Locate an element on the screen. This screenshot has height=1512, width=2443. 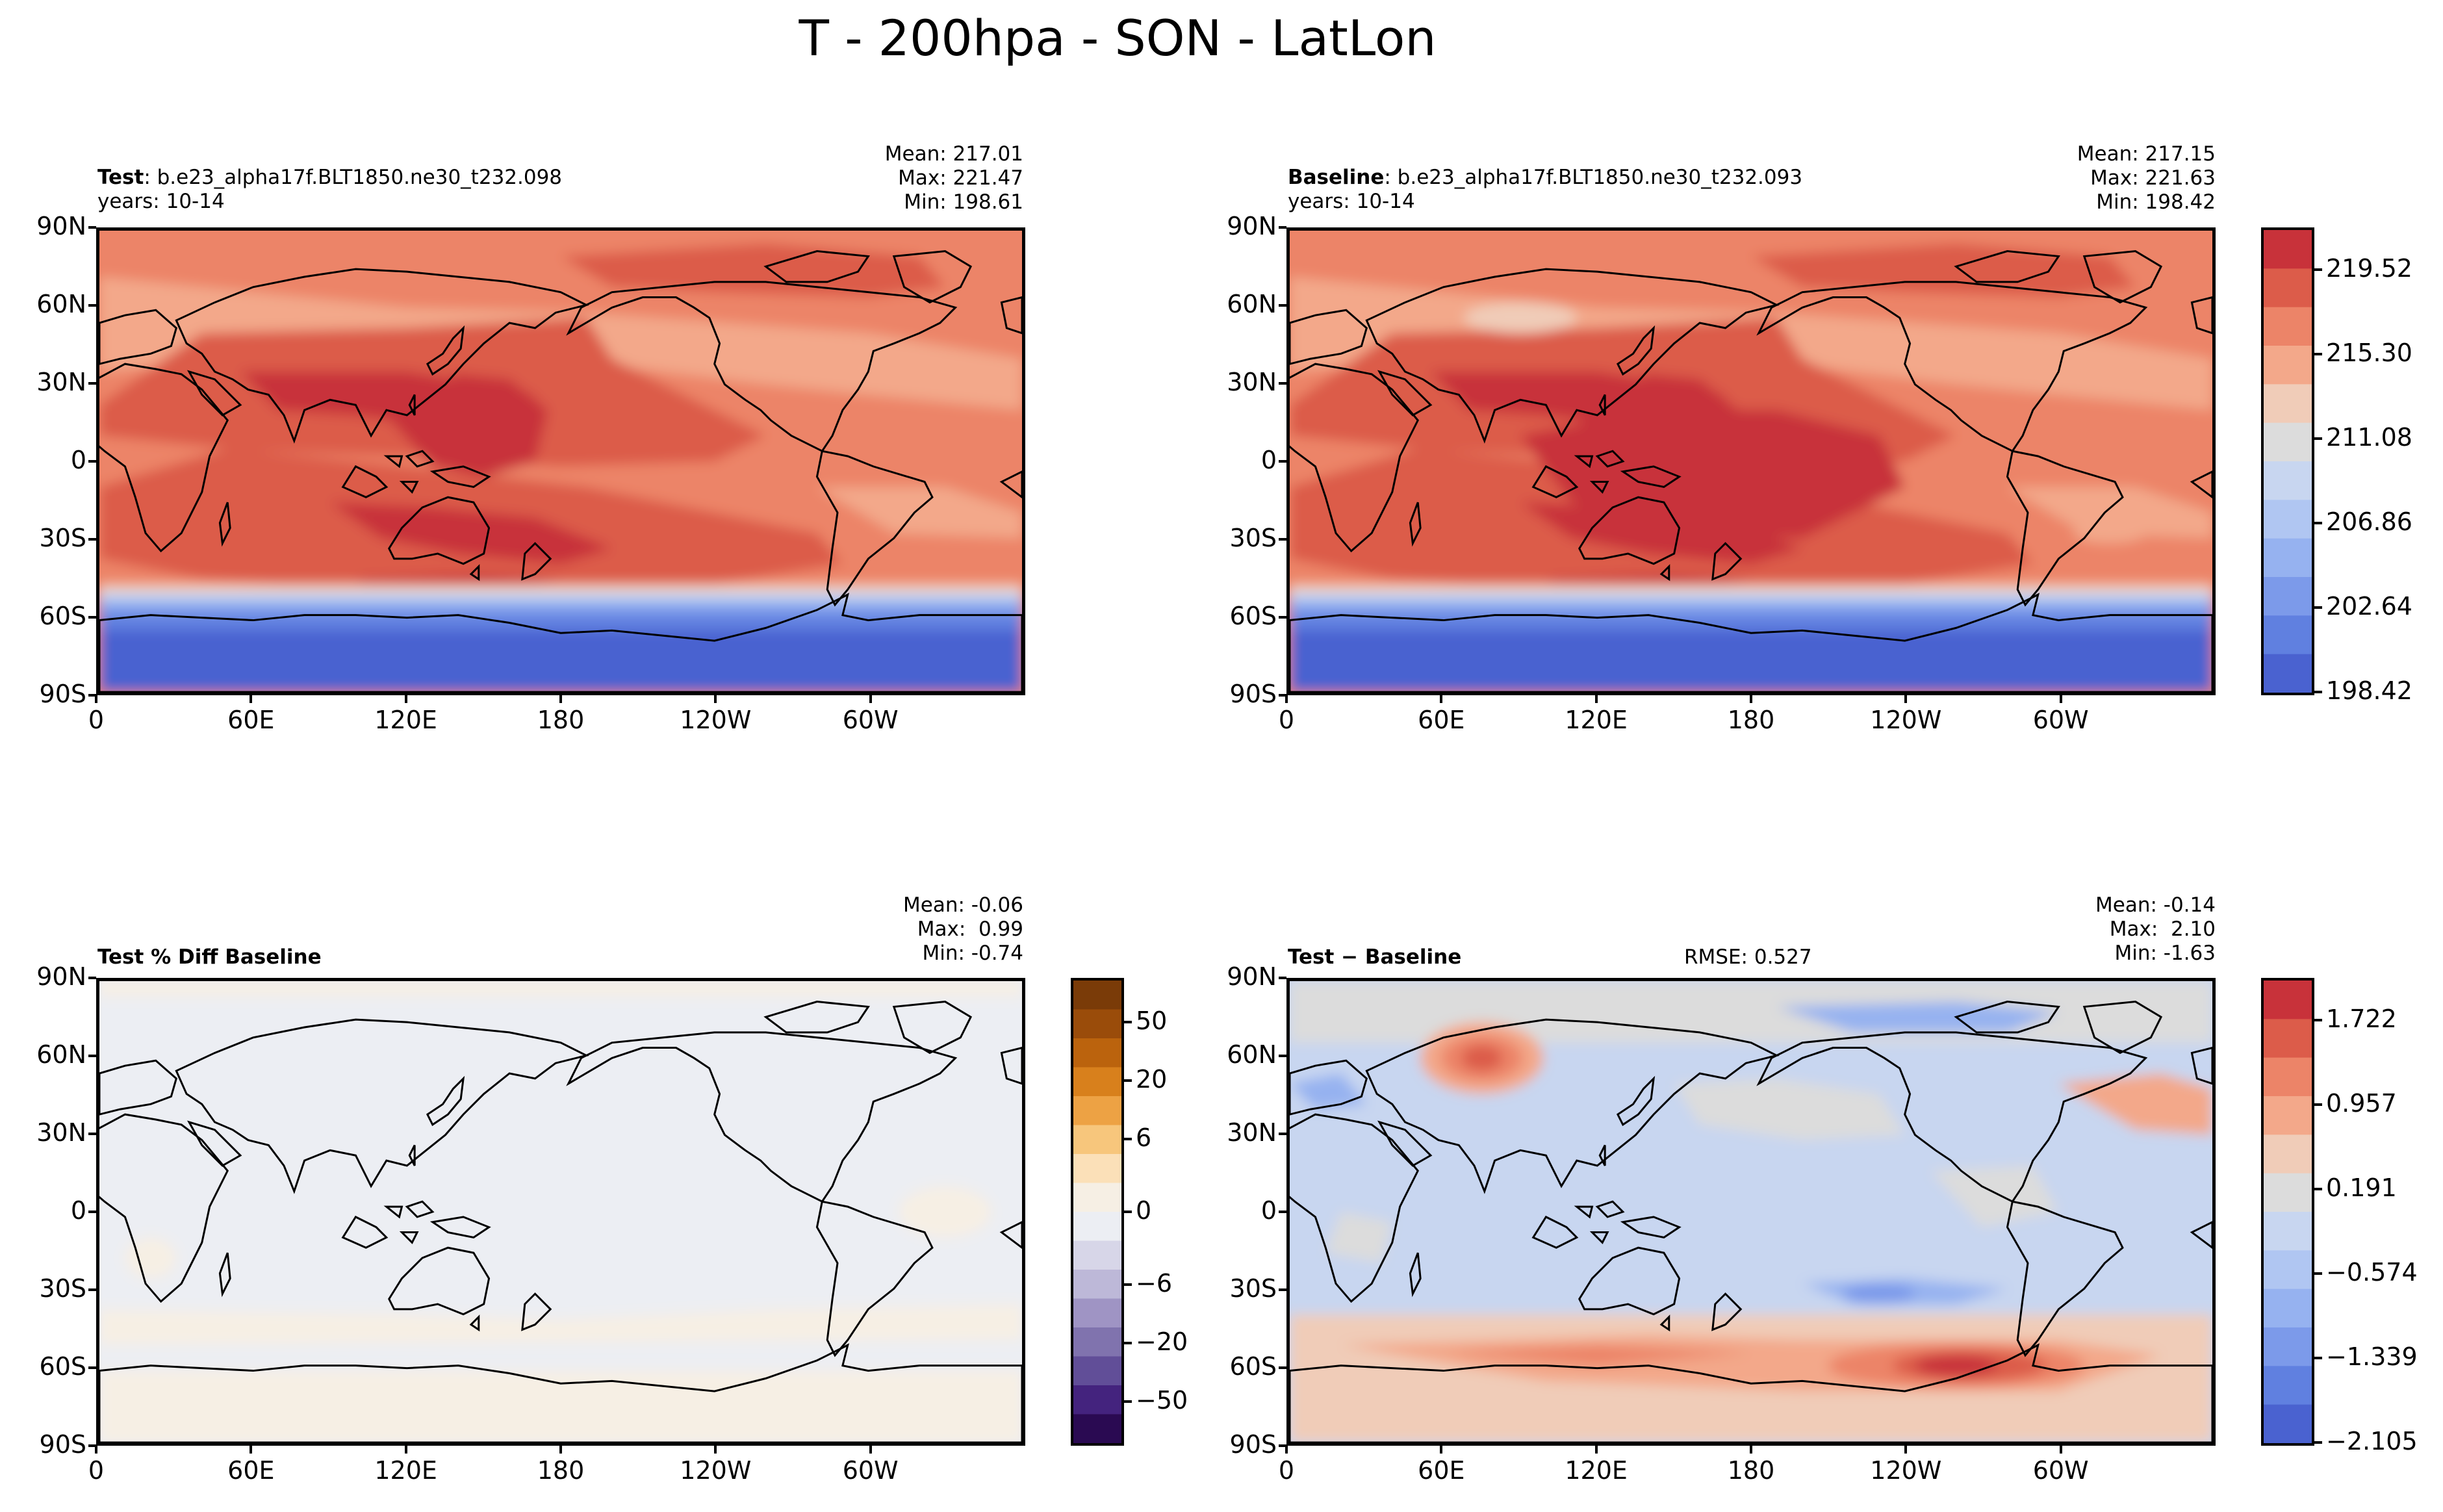
test-coastlines is located at coordinates (560, 471).